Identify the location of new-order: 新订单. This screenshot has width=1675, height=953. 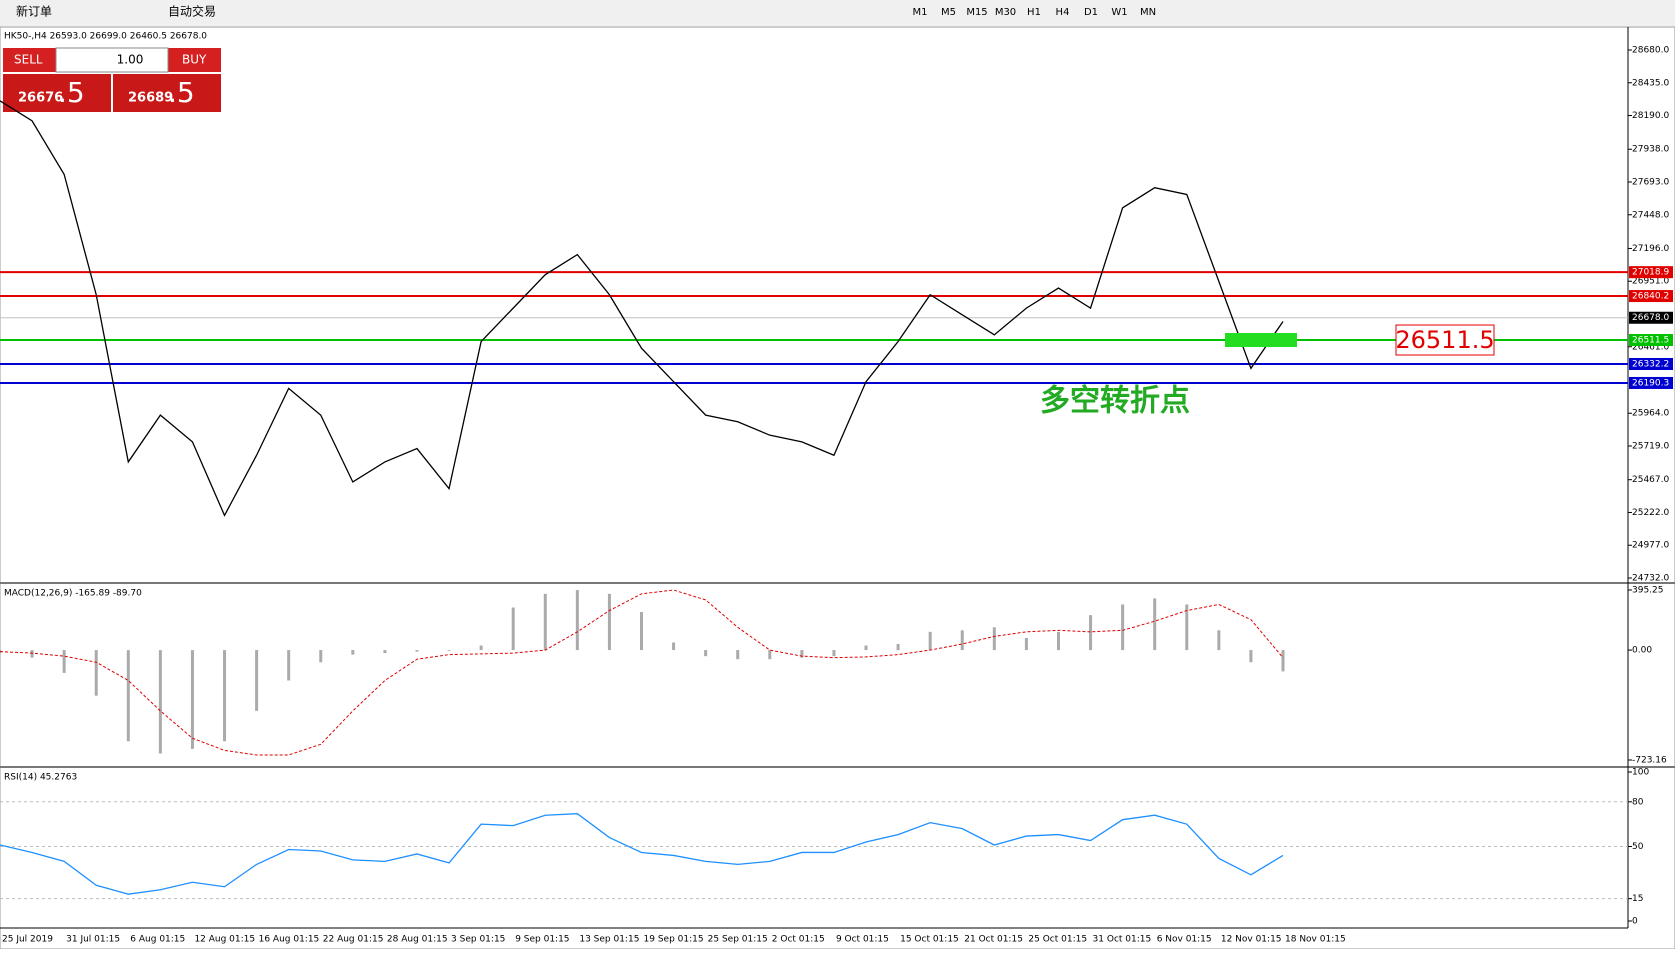
(34, 11).